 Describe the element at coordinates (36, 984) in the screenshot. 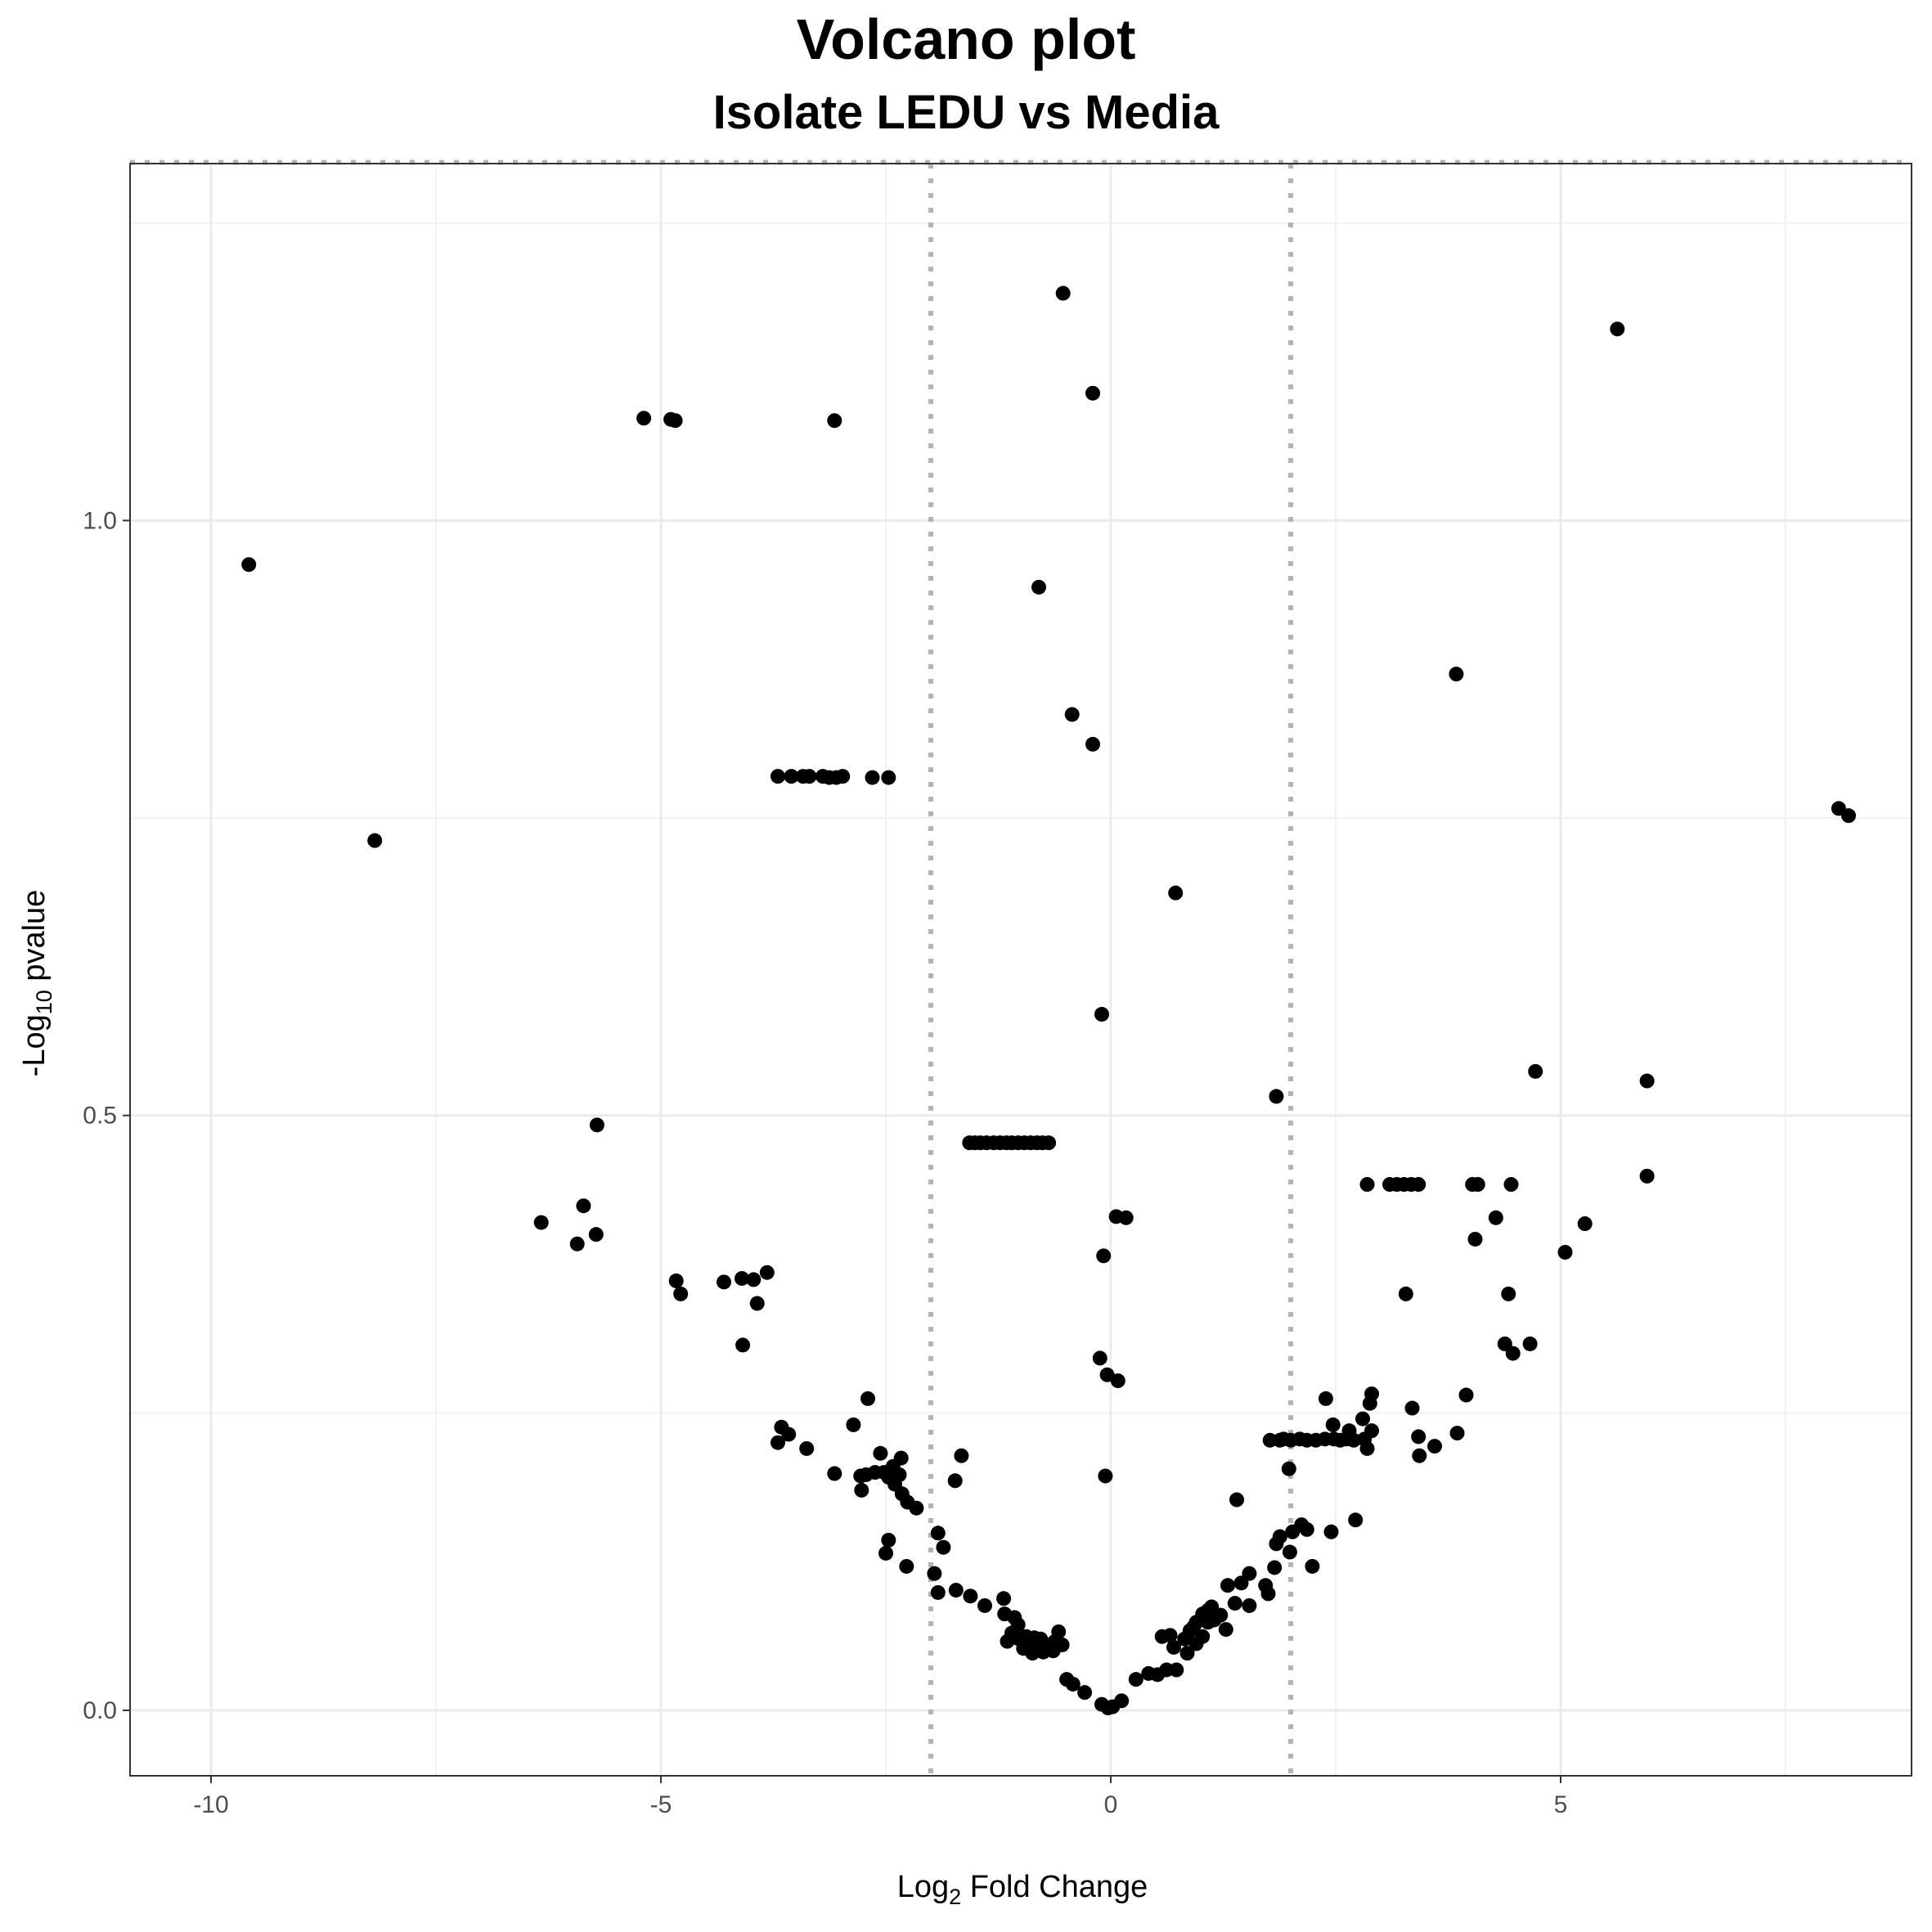

I see `y-axis-title: -Log10 pvalue` at that location.